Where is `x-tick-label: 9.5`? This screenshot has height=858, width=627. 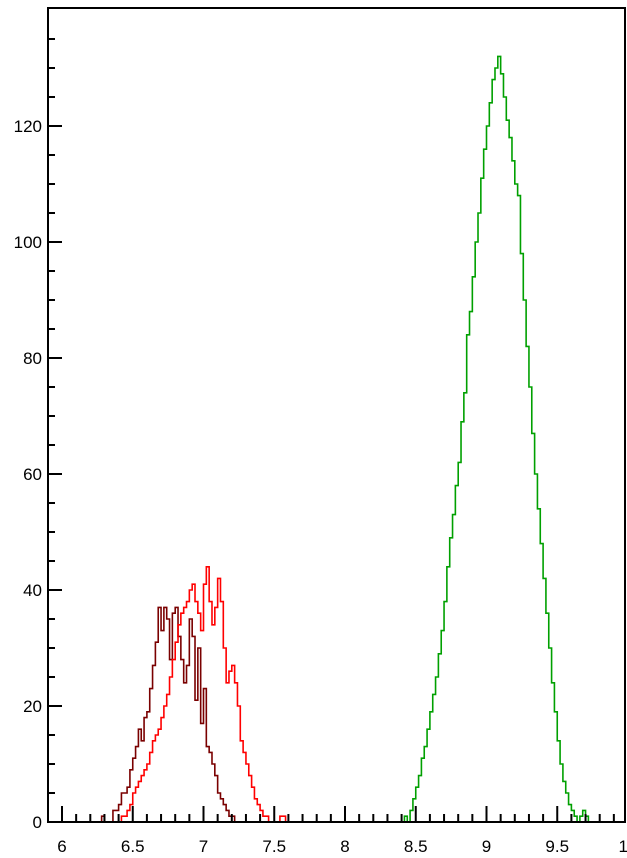
x-tick-label: 9.5 is located at coordinates (557, 846).